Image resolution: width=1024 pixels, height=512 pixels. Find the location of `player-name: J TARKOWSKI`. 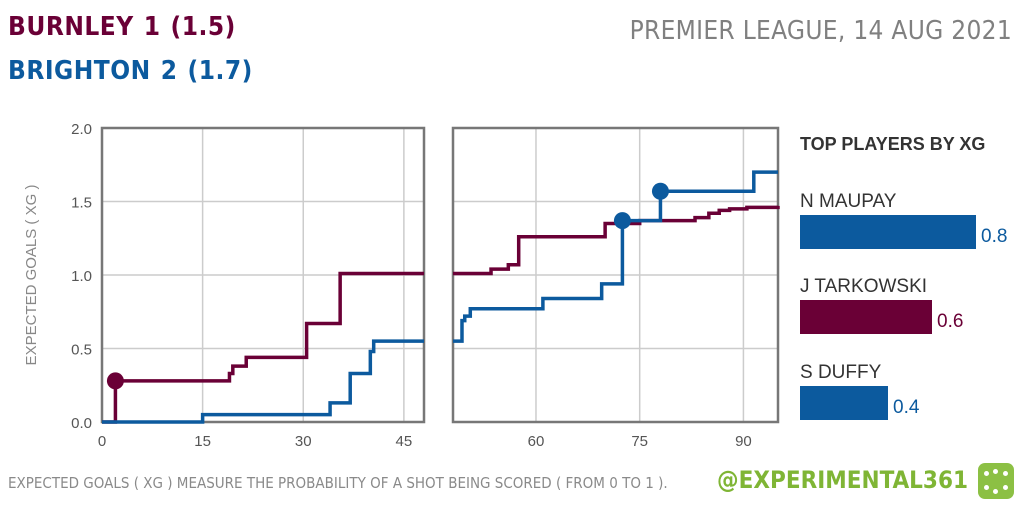

player-name: J TARKOWSKI is located at coordinates (863, 286).